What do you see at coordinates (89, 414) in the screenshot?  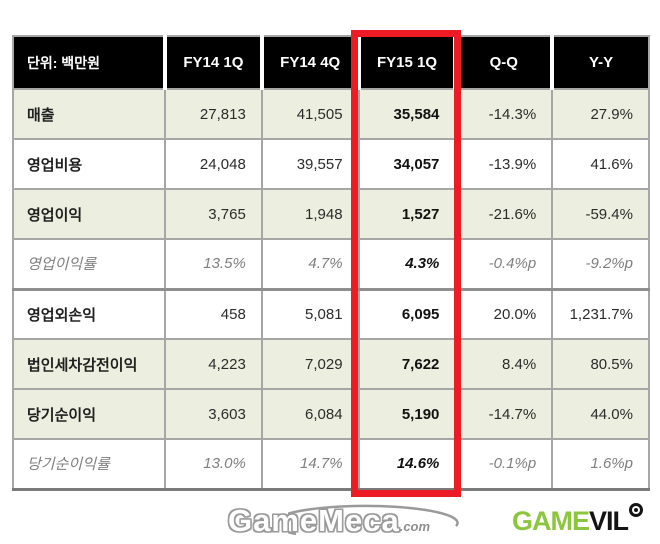 I see `row-label: 당기순이익` at bounding box center [89, 414].